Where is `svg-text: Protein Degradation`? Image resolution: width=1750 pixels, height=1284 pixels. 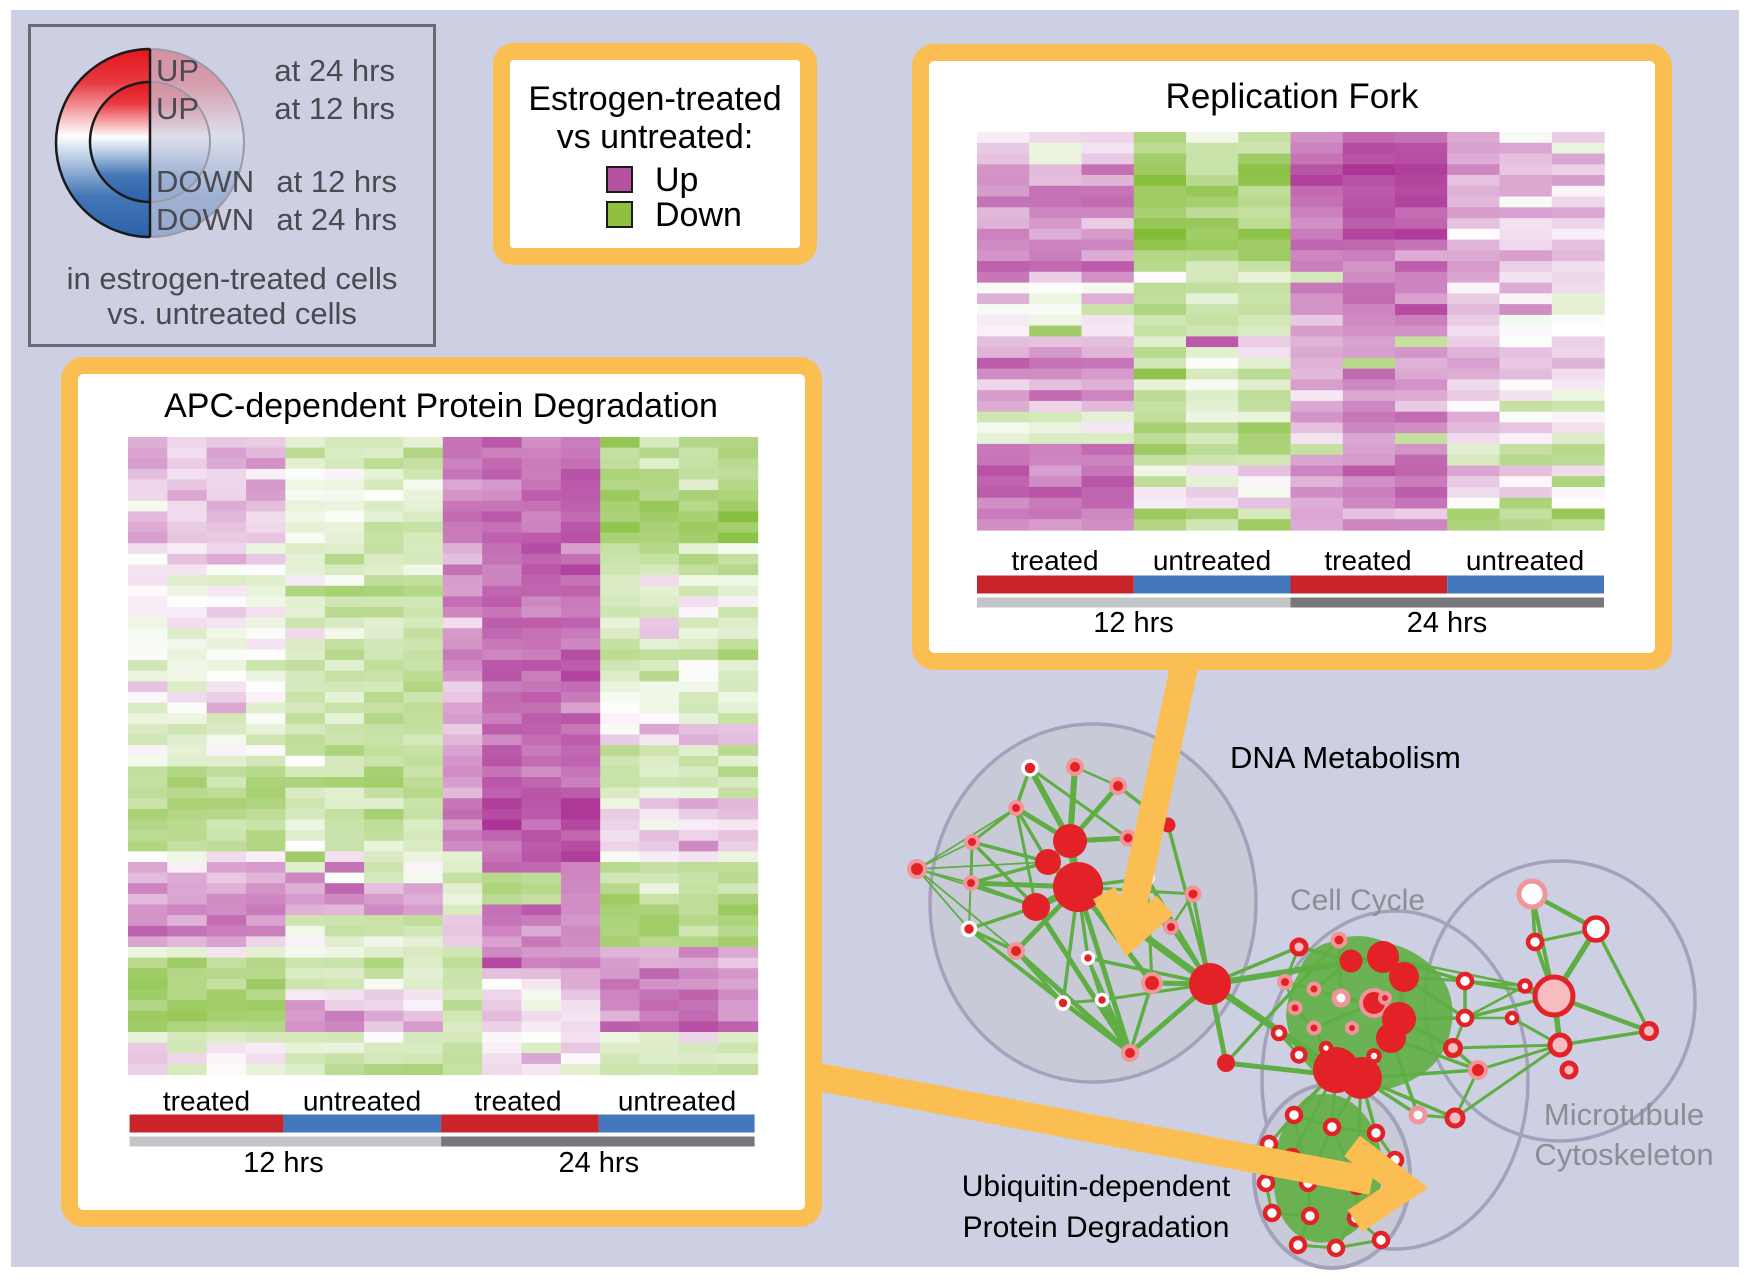
svg-text: Protein Degradation is located at coordinates (1096, 1227).